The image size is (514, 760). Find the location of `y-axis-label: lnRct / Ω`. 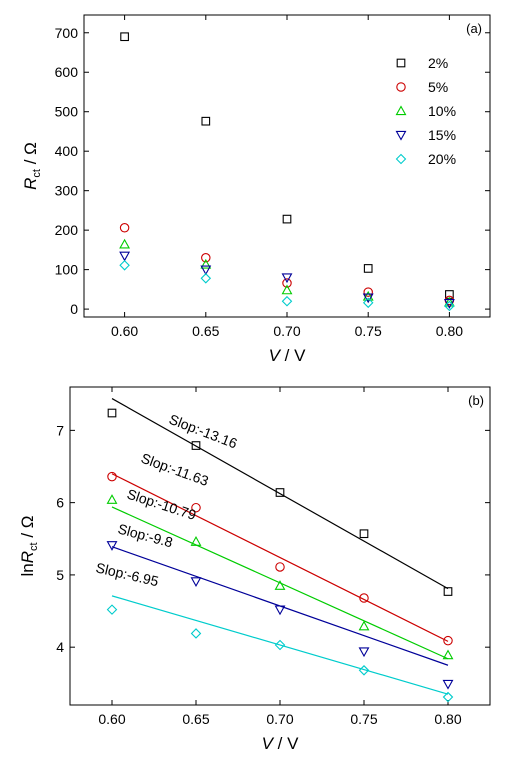

y-axis-label: lnRct / Ω is located at coordinates (29, 546).